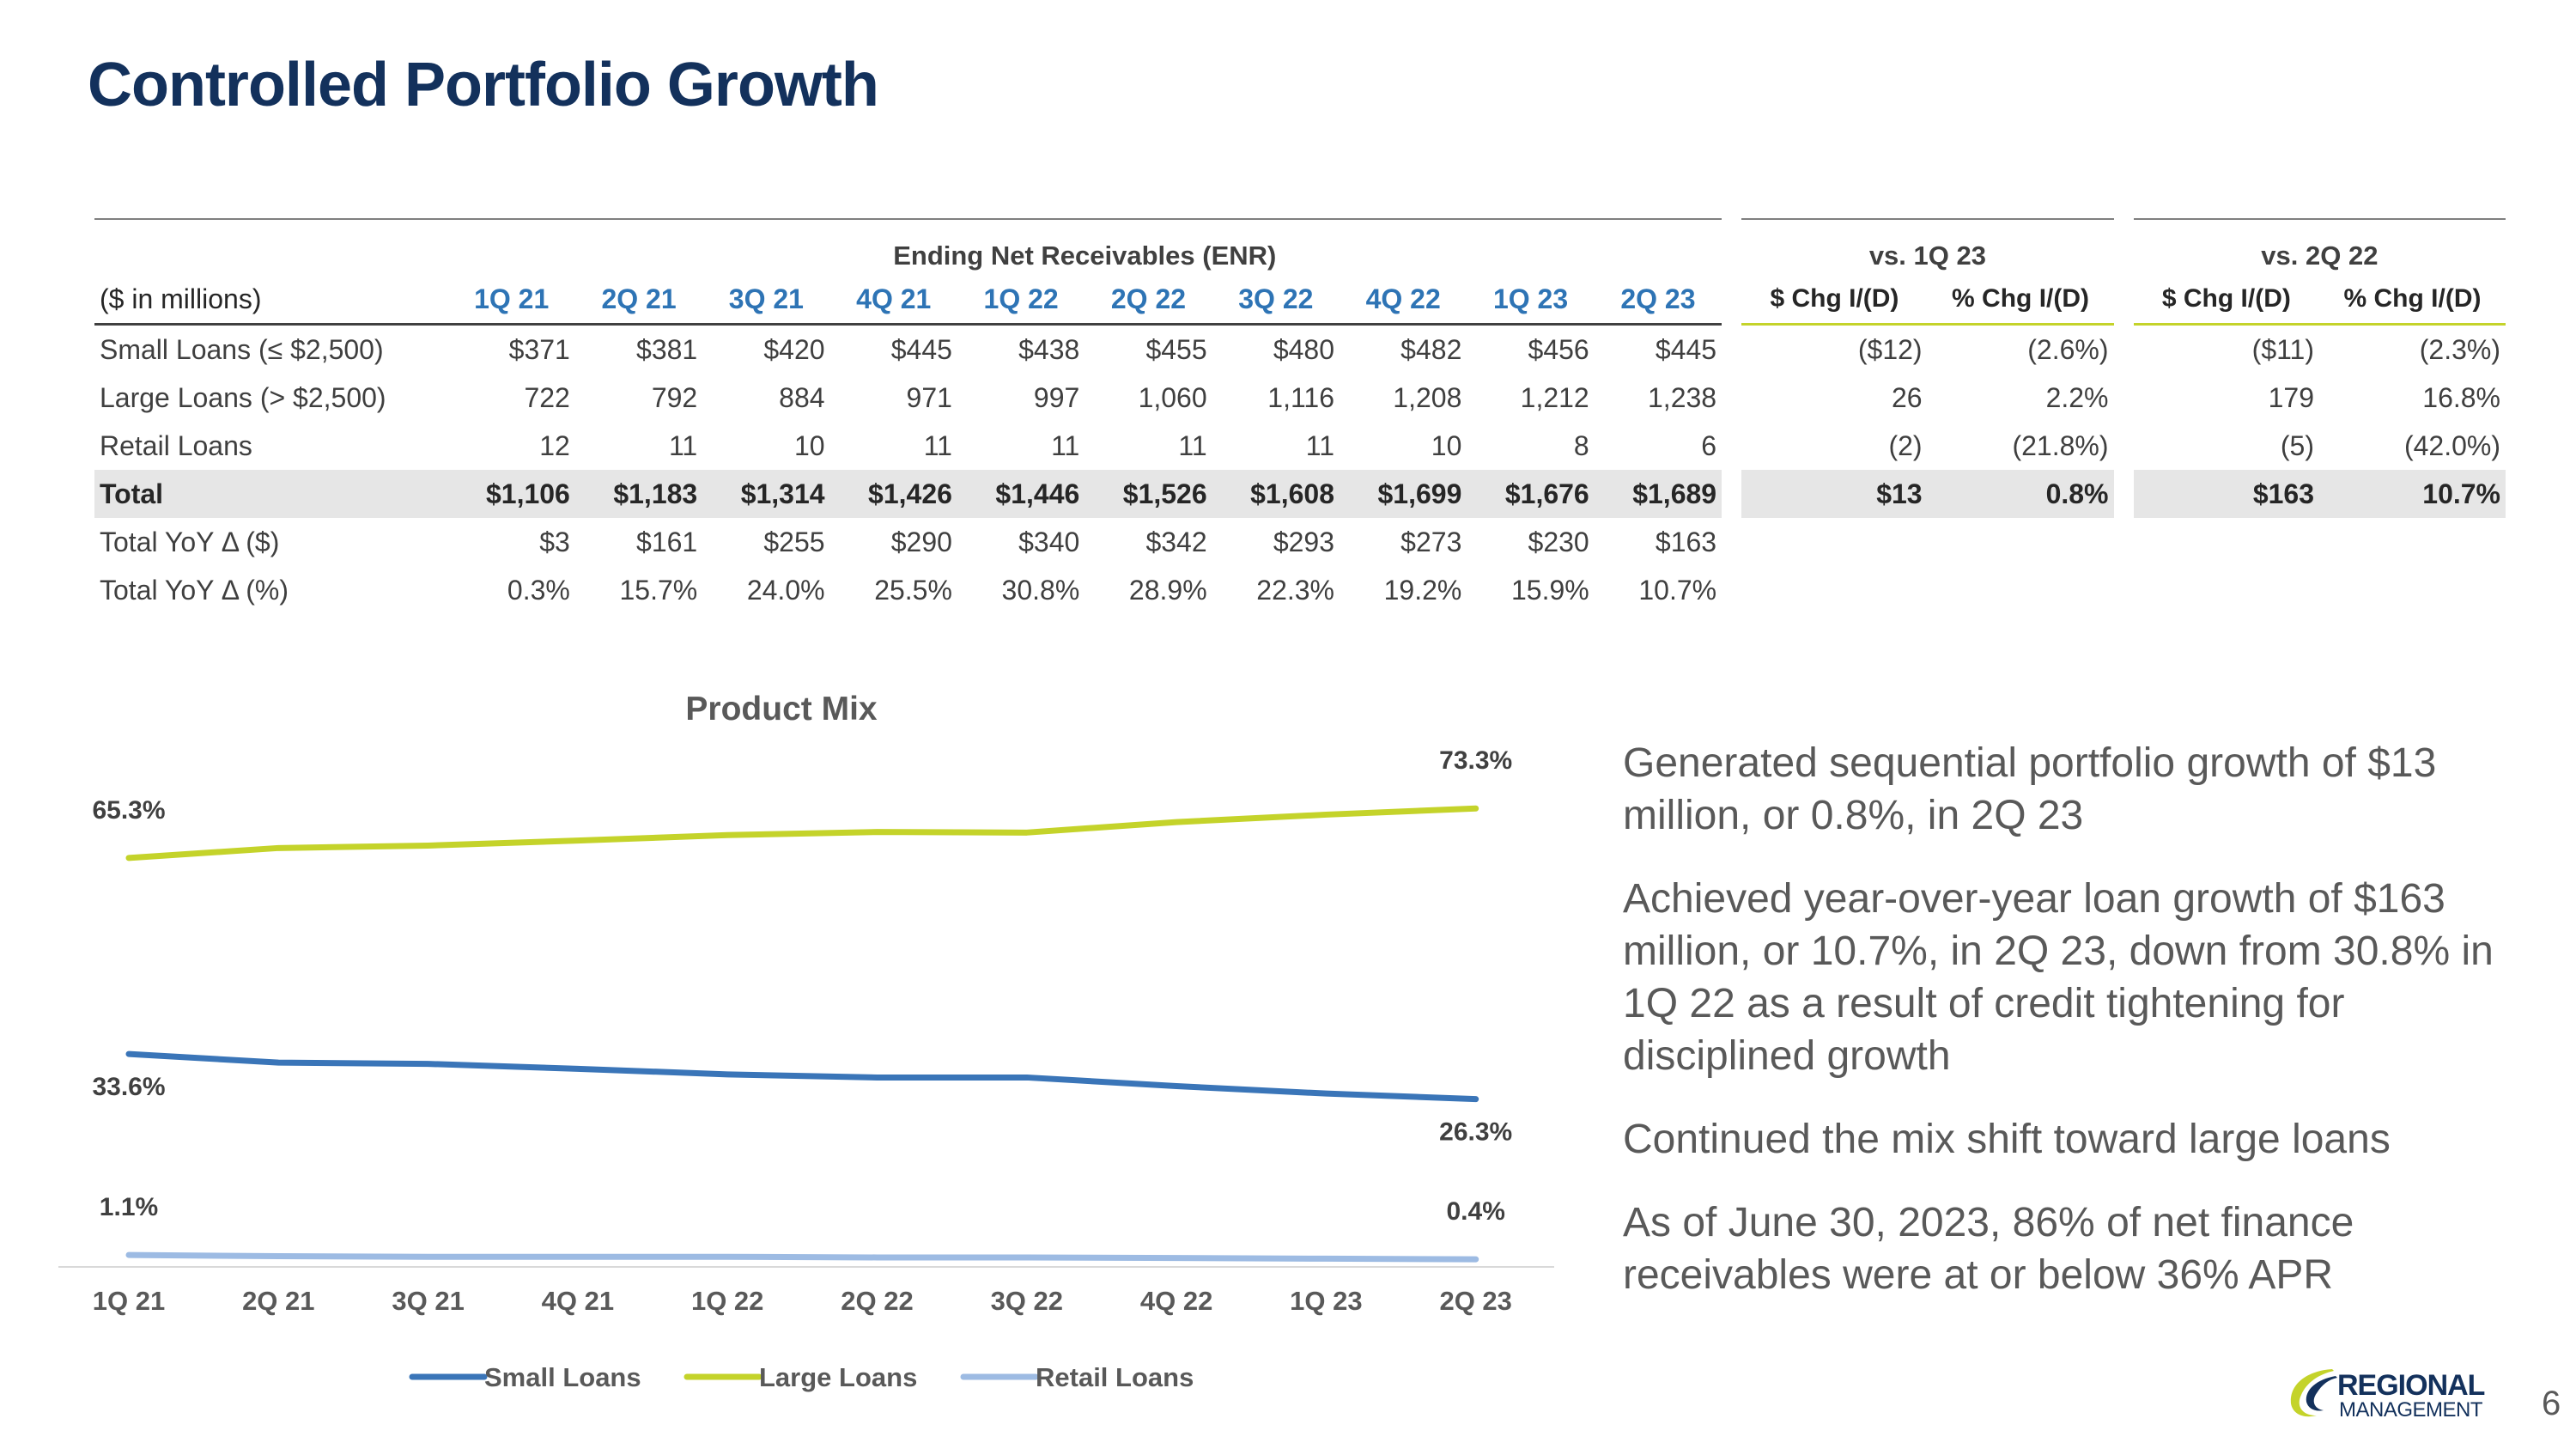 This screenshot has height=1449, width=2576. What do you see at coordinates (2297, 445) in the screenshot?
I see `chg-cell: (5)` at bounding box center [2297, 445].